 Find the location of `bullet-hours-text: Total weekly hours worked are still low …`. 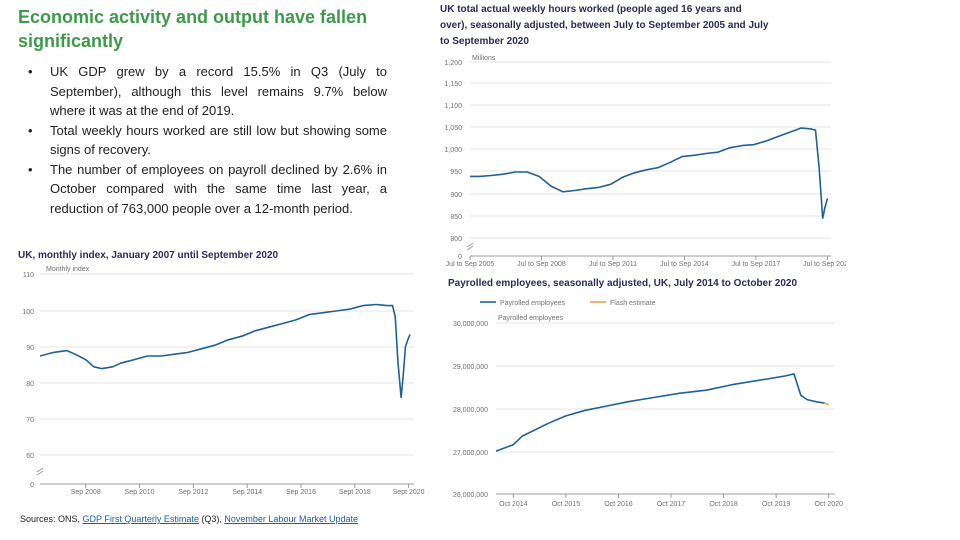

bullet-hours-text: Total weekly hours worked are still low … is located at coordinates (218, 140).